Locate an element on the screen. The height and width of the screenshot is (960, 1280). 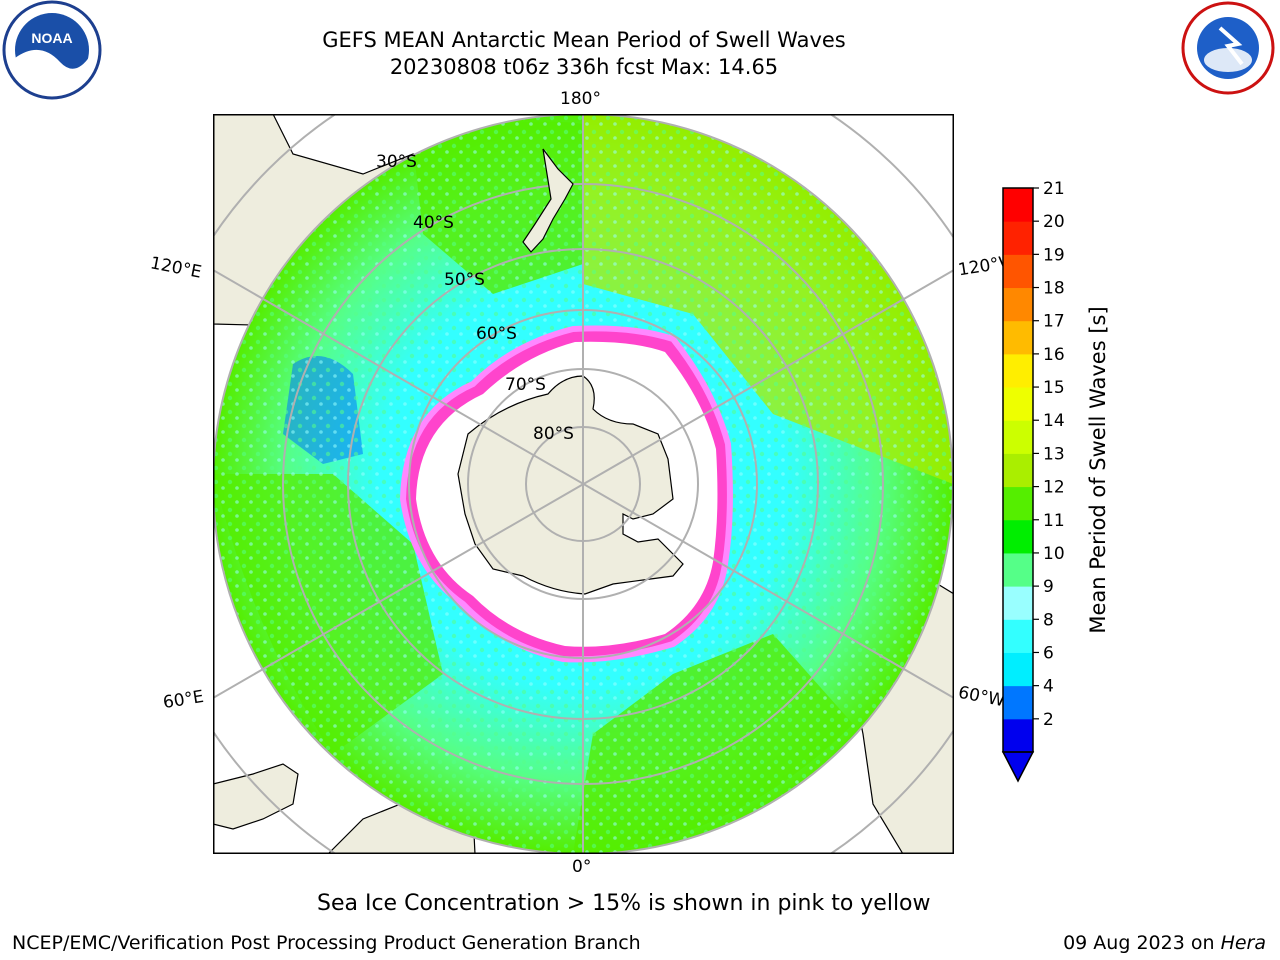
colorbar-tick-label: 21 is located at coordinates (1054, 189).